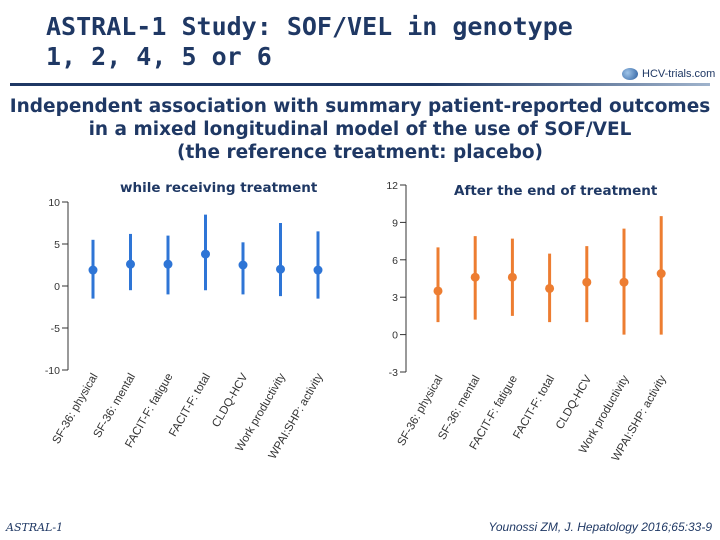  Describe the element at coordinates (574, 402) in the screenshot. I see `right-category-label: CLDQ-HCV` at that location.